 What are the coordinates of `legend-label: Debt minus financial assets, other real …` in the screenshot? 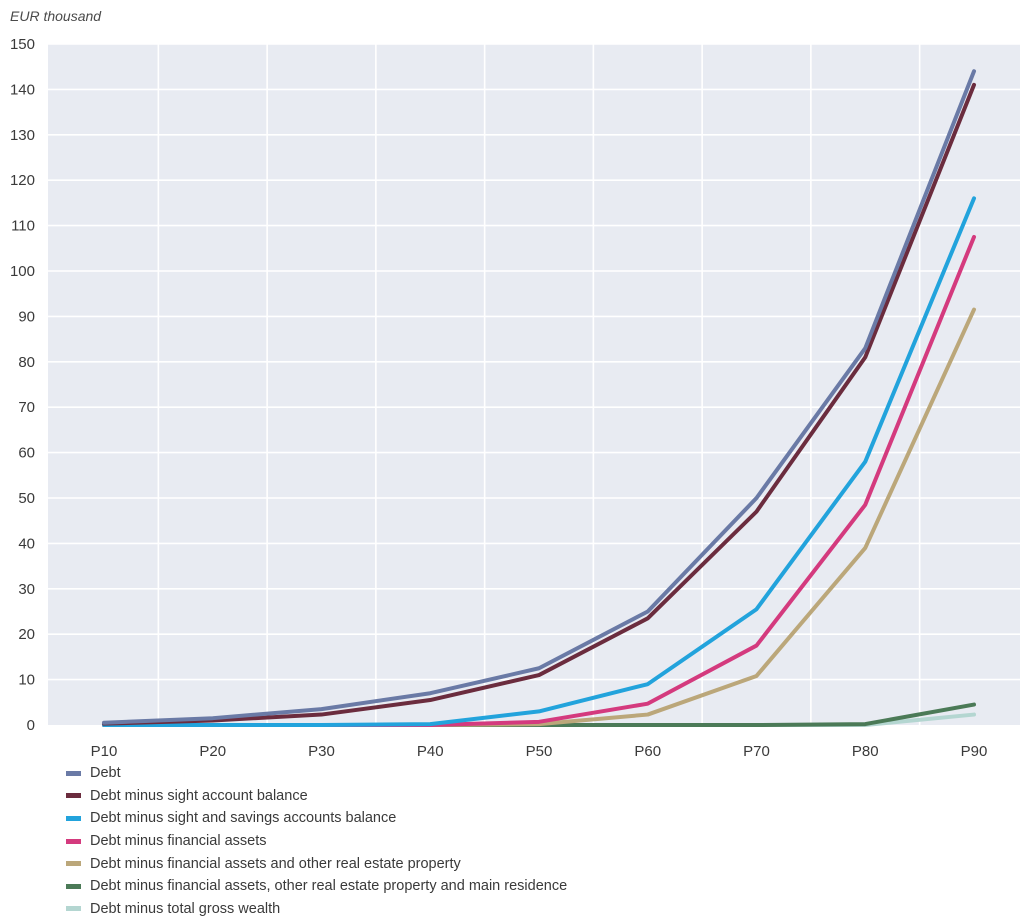 It's located at (329, 886).